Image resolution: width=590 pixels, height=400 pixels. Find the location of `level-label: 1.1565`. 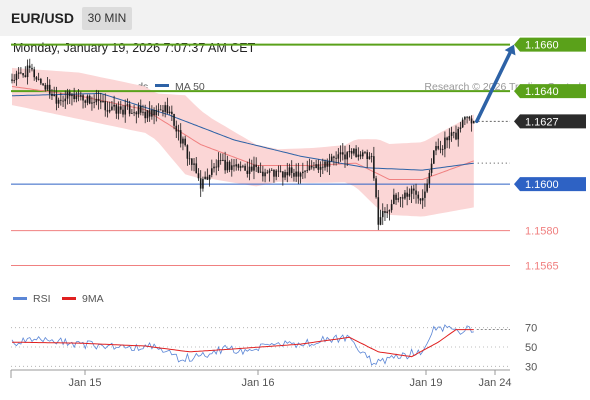

level-label: 1.1565 is located at coordinates (542, 266).